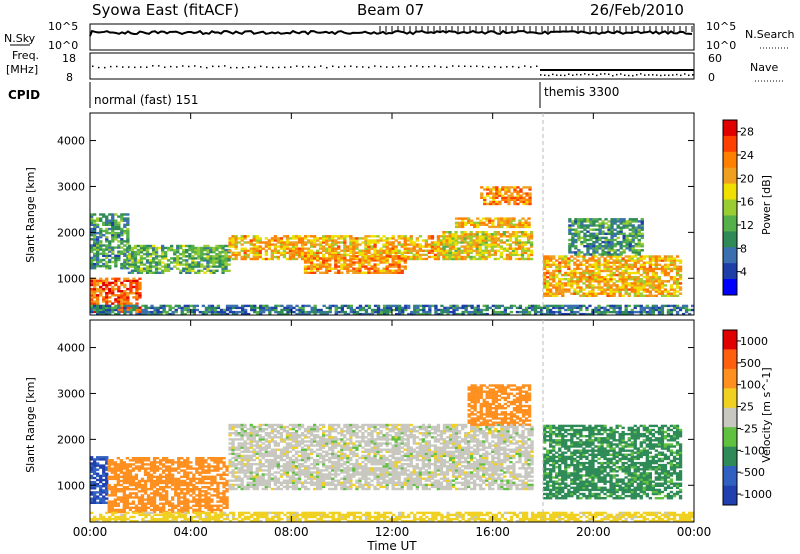 The image size is (800, 554). Describe the element at coordinates (237, 67) in the screenshot. I see `freq-dot` at that location.